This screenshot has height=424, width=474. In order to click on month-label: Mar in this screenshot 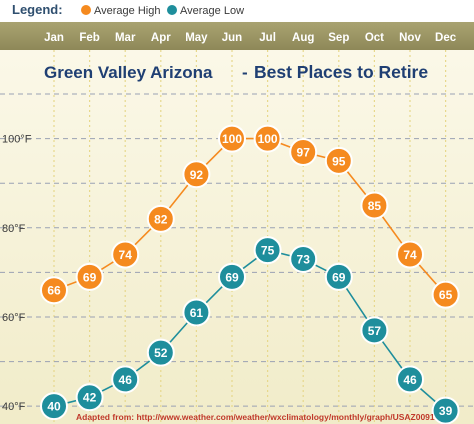, I will do `click(125, 38)`.